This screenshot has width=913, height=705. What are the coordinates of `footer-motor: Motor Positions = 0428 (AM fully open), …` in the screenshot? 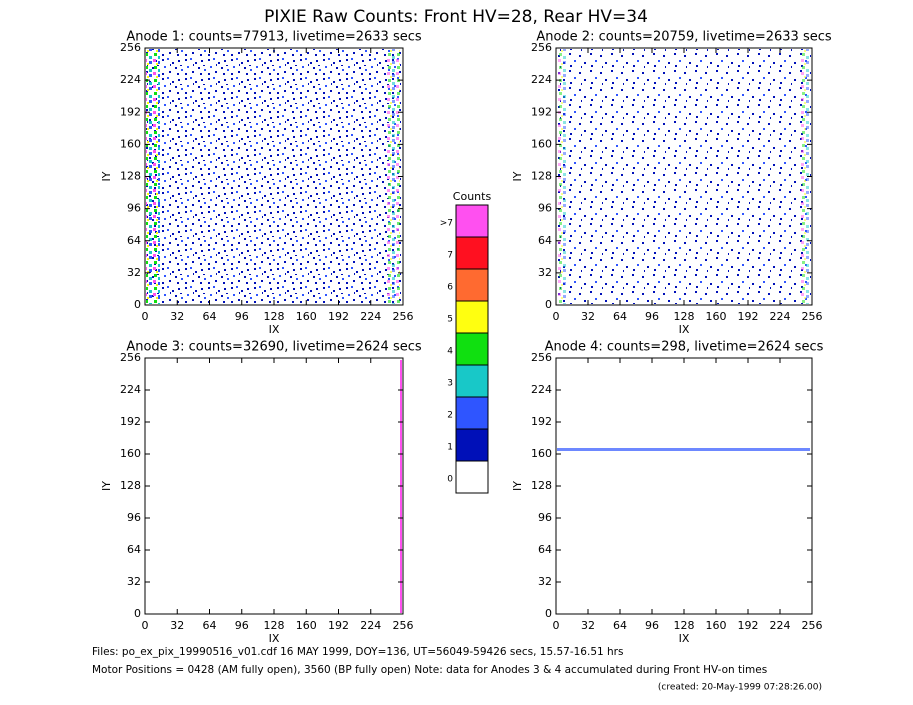 It's located at (429, 670).